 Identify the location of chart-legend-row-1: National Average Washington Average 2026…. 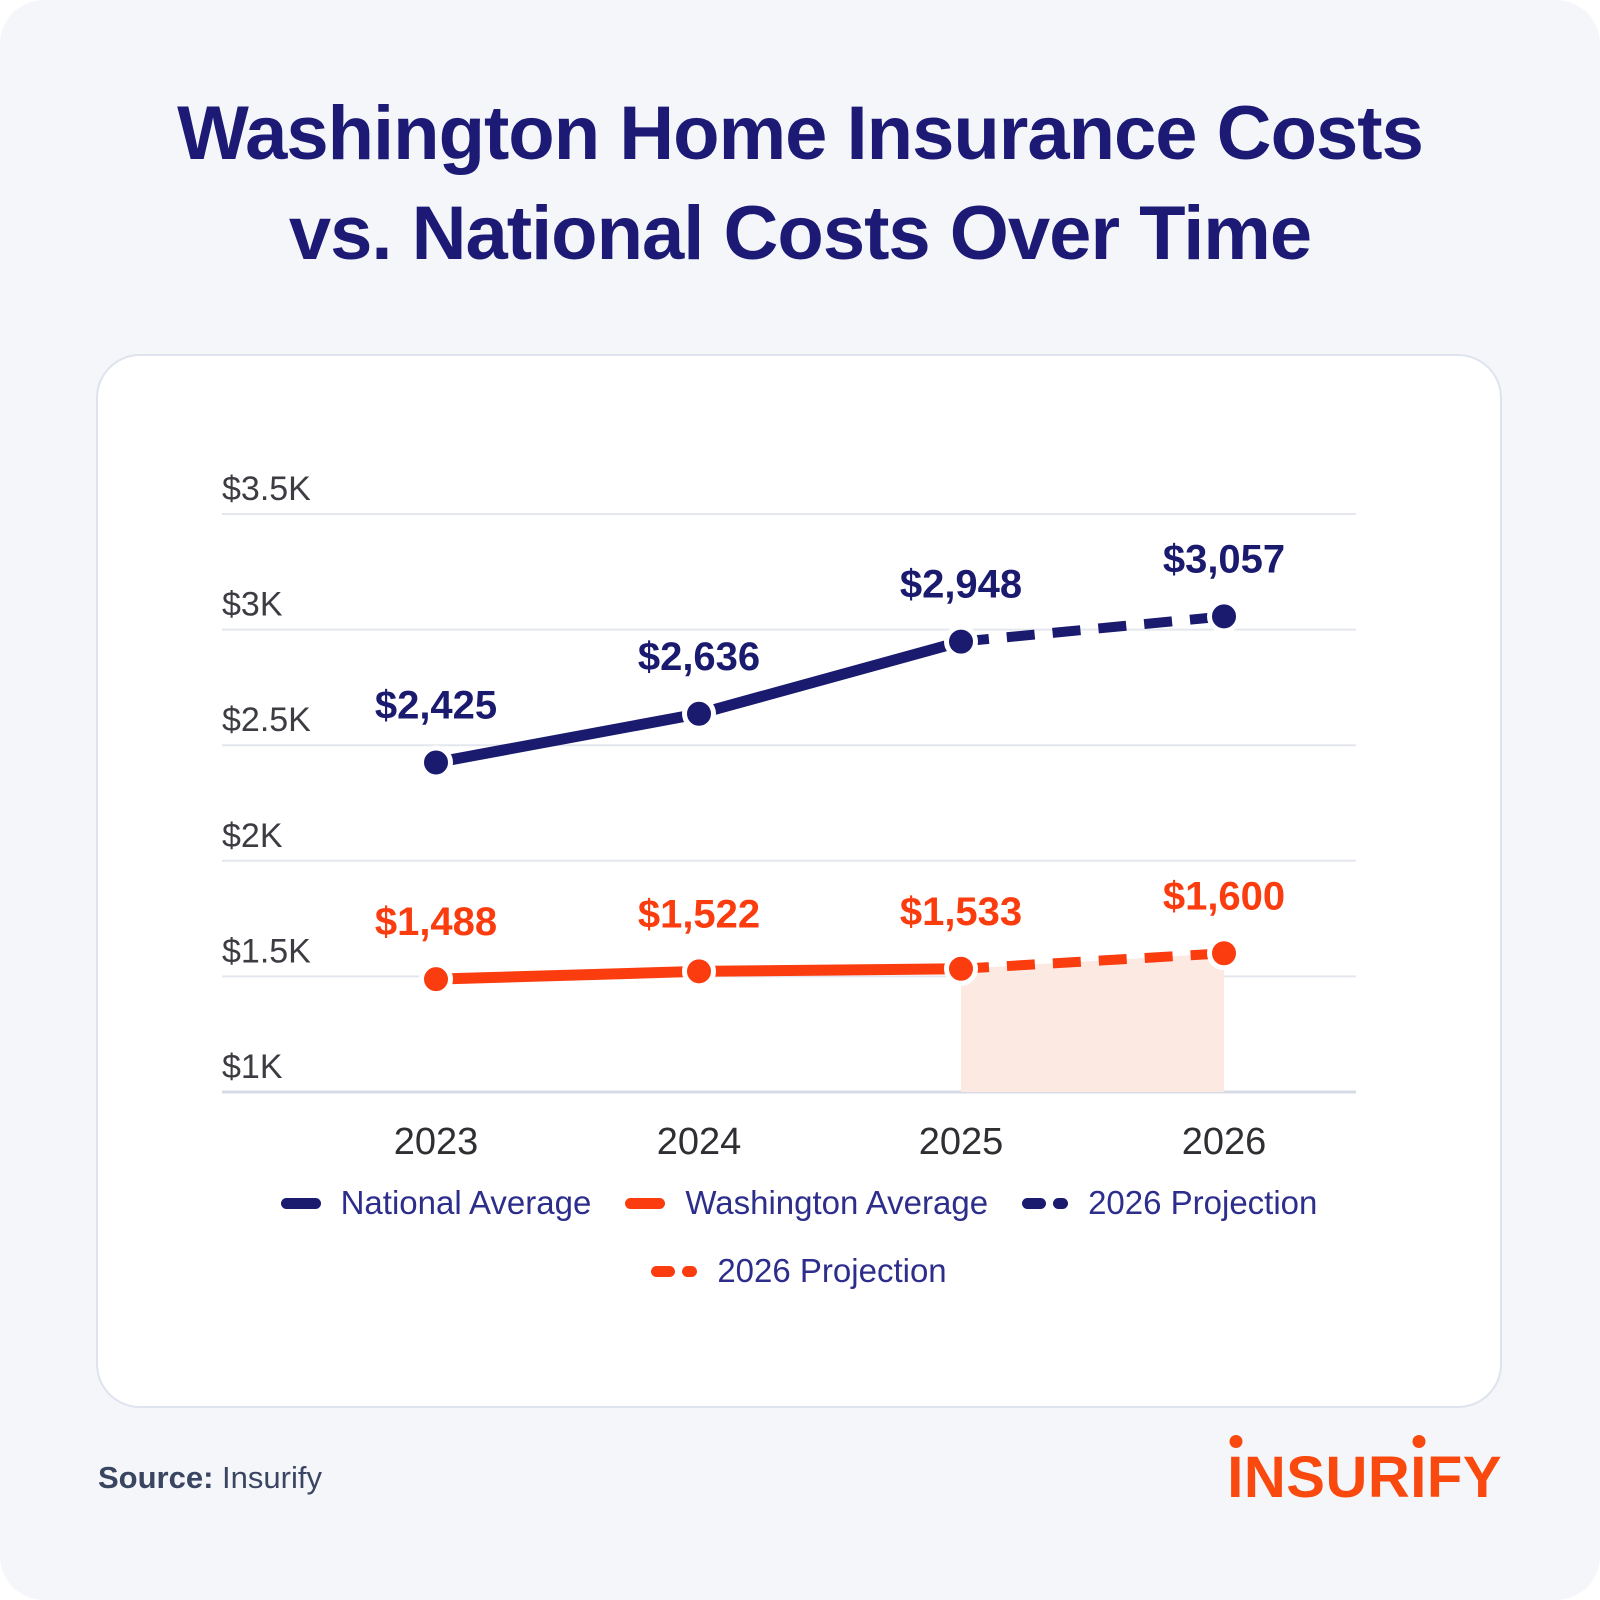
(799, 1203).